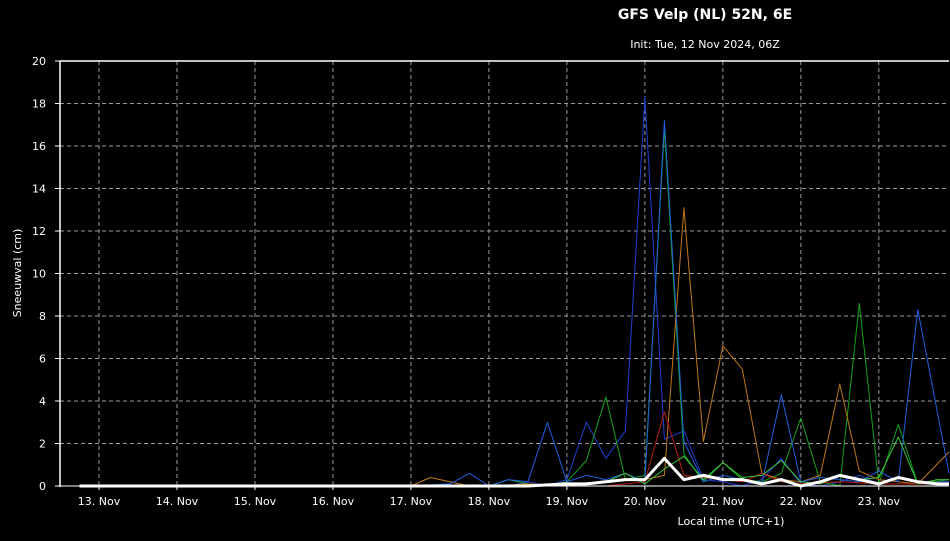 The width and height of the screenshot is (950, 541). Describe the element at coordinates (705, 44) in the screenshot. I see `chart-subtitle: Init: Tue, 12 Nov 2024, 06Z` at that location.